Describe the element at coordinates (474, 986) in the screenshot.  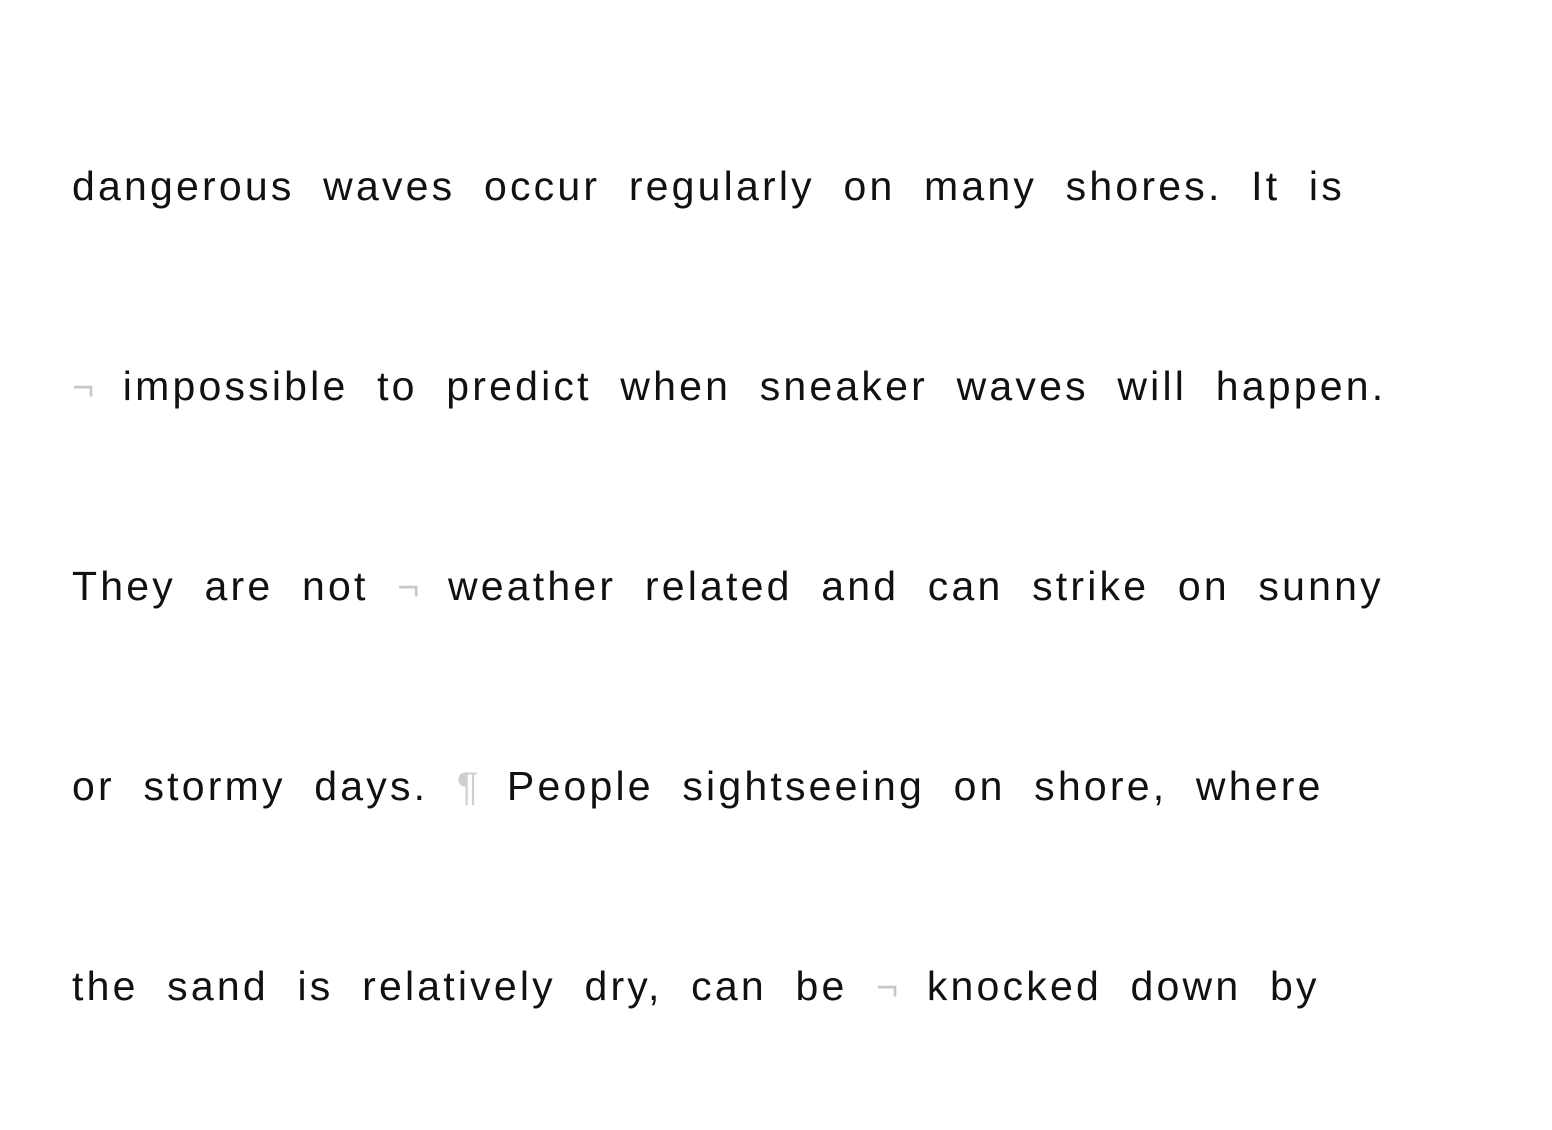
I see `line-text: the sand is relatively dry, can be` at that location.